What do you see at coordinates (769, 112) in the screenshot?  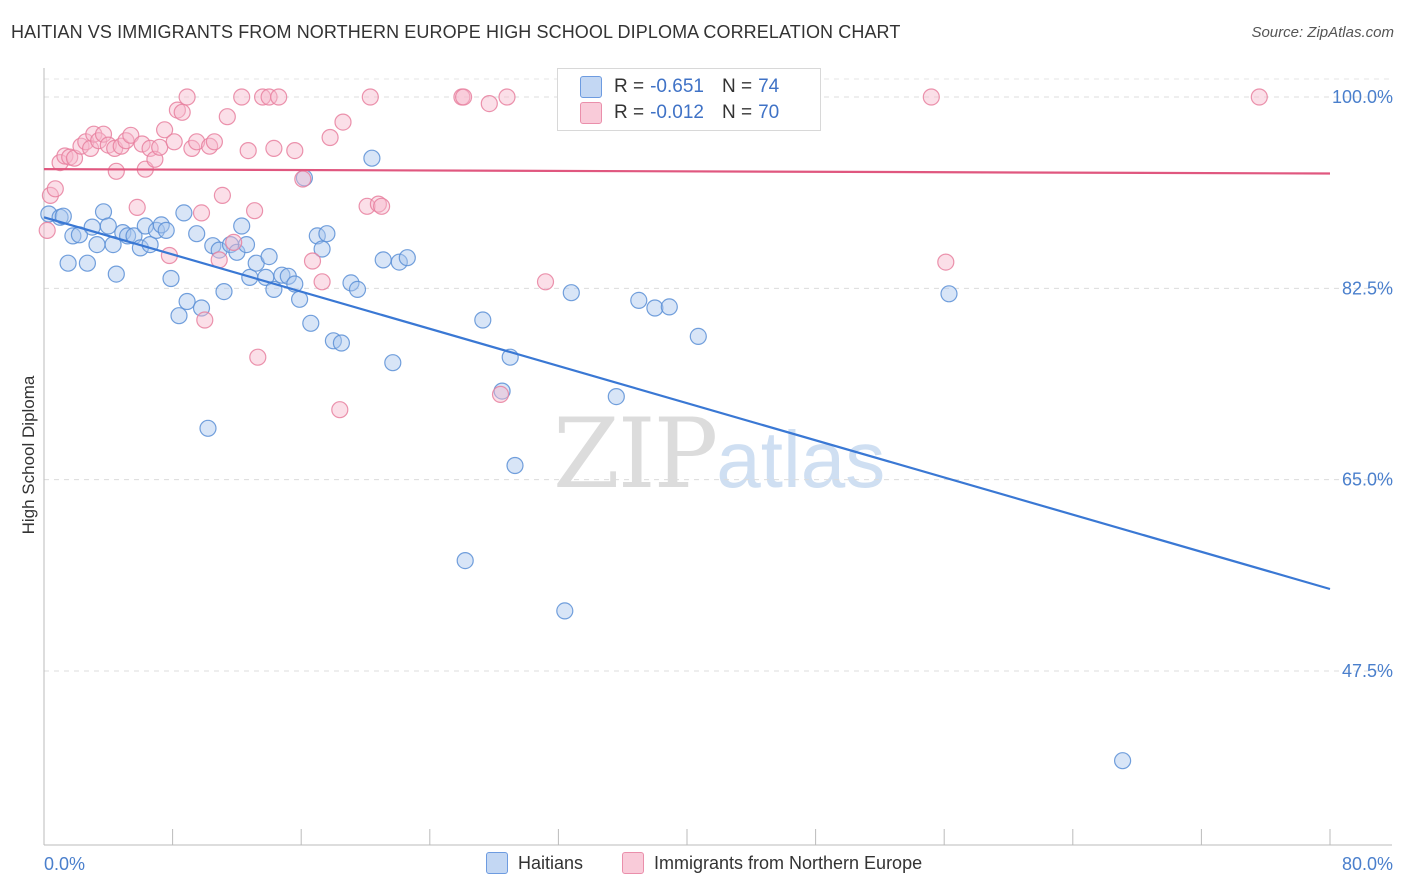 I see `legend-n-value: 70` at bounding box center [769, 112].